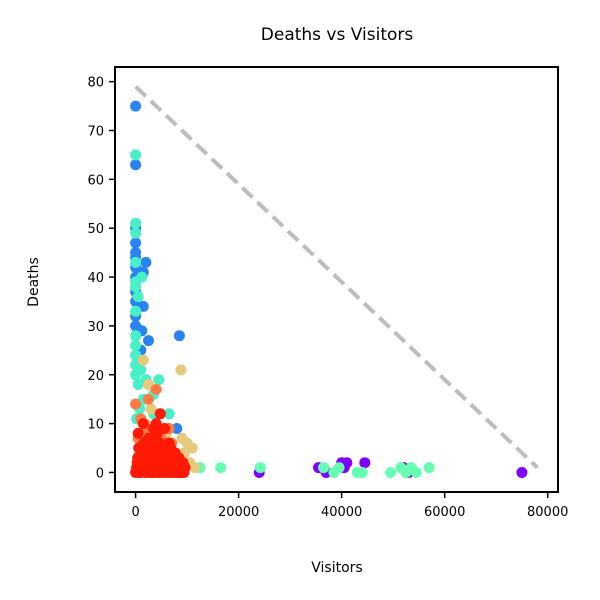 This screenshot has height=600, width=600. What do you see at coordinates (34, 282) in the screenshot?
I see `y-axis-label: Deaths` at bounding box center [34, 282].